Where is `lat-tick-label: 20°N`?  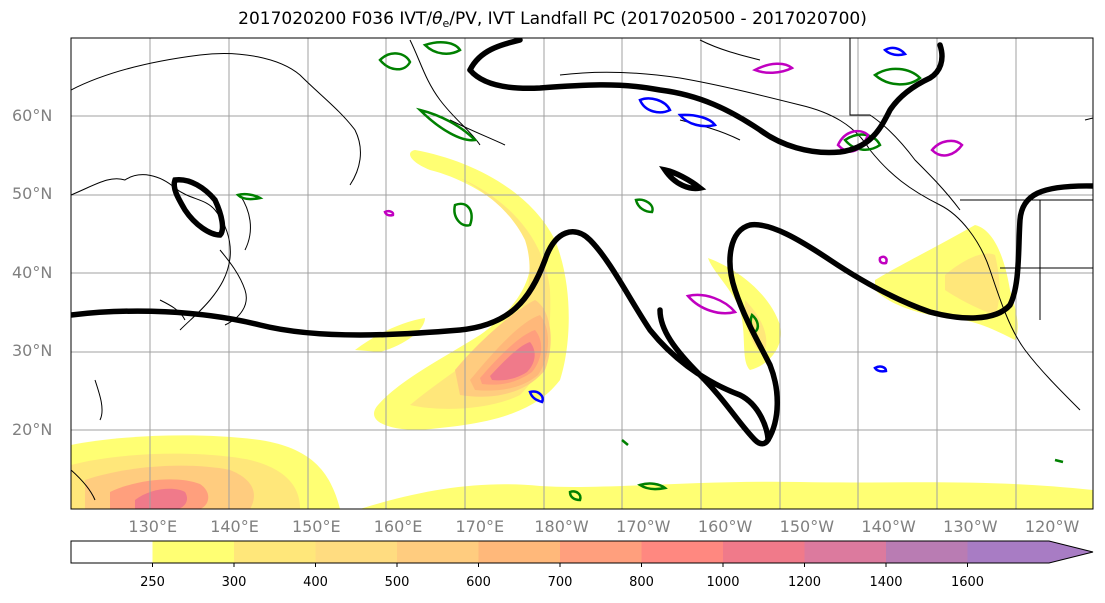 lat-tick-label: 20°N is located at coordinates (32, 429).